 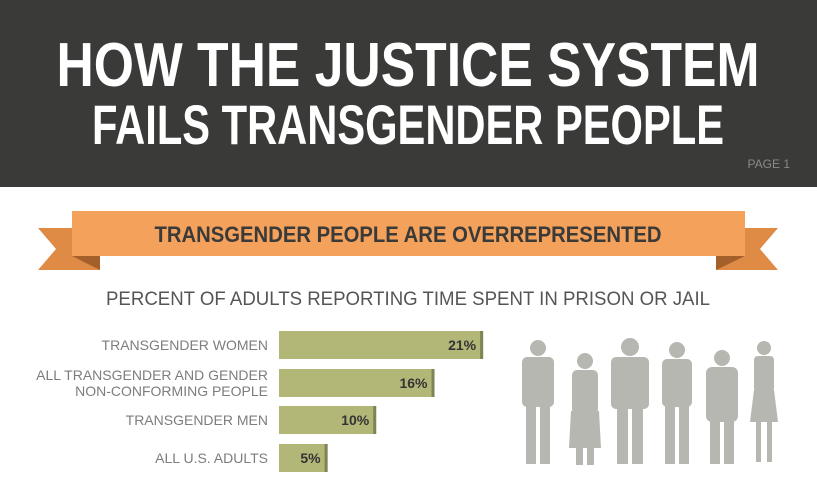 I want to click on value-label: 16%, so click(x=413, y=383).